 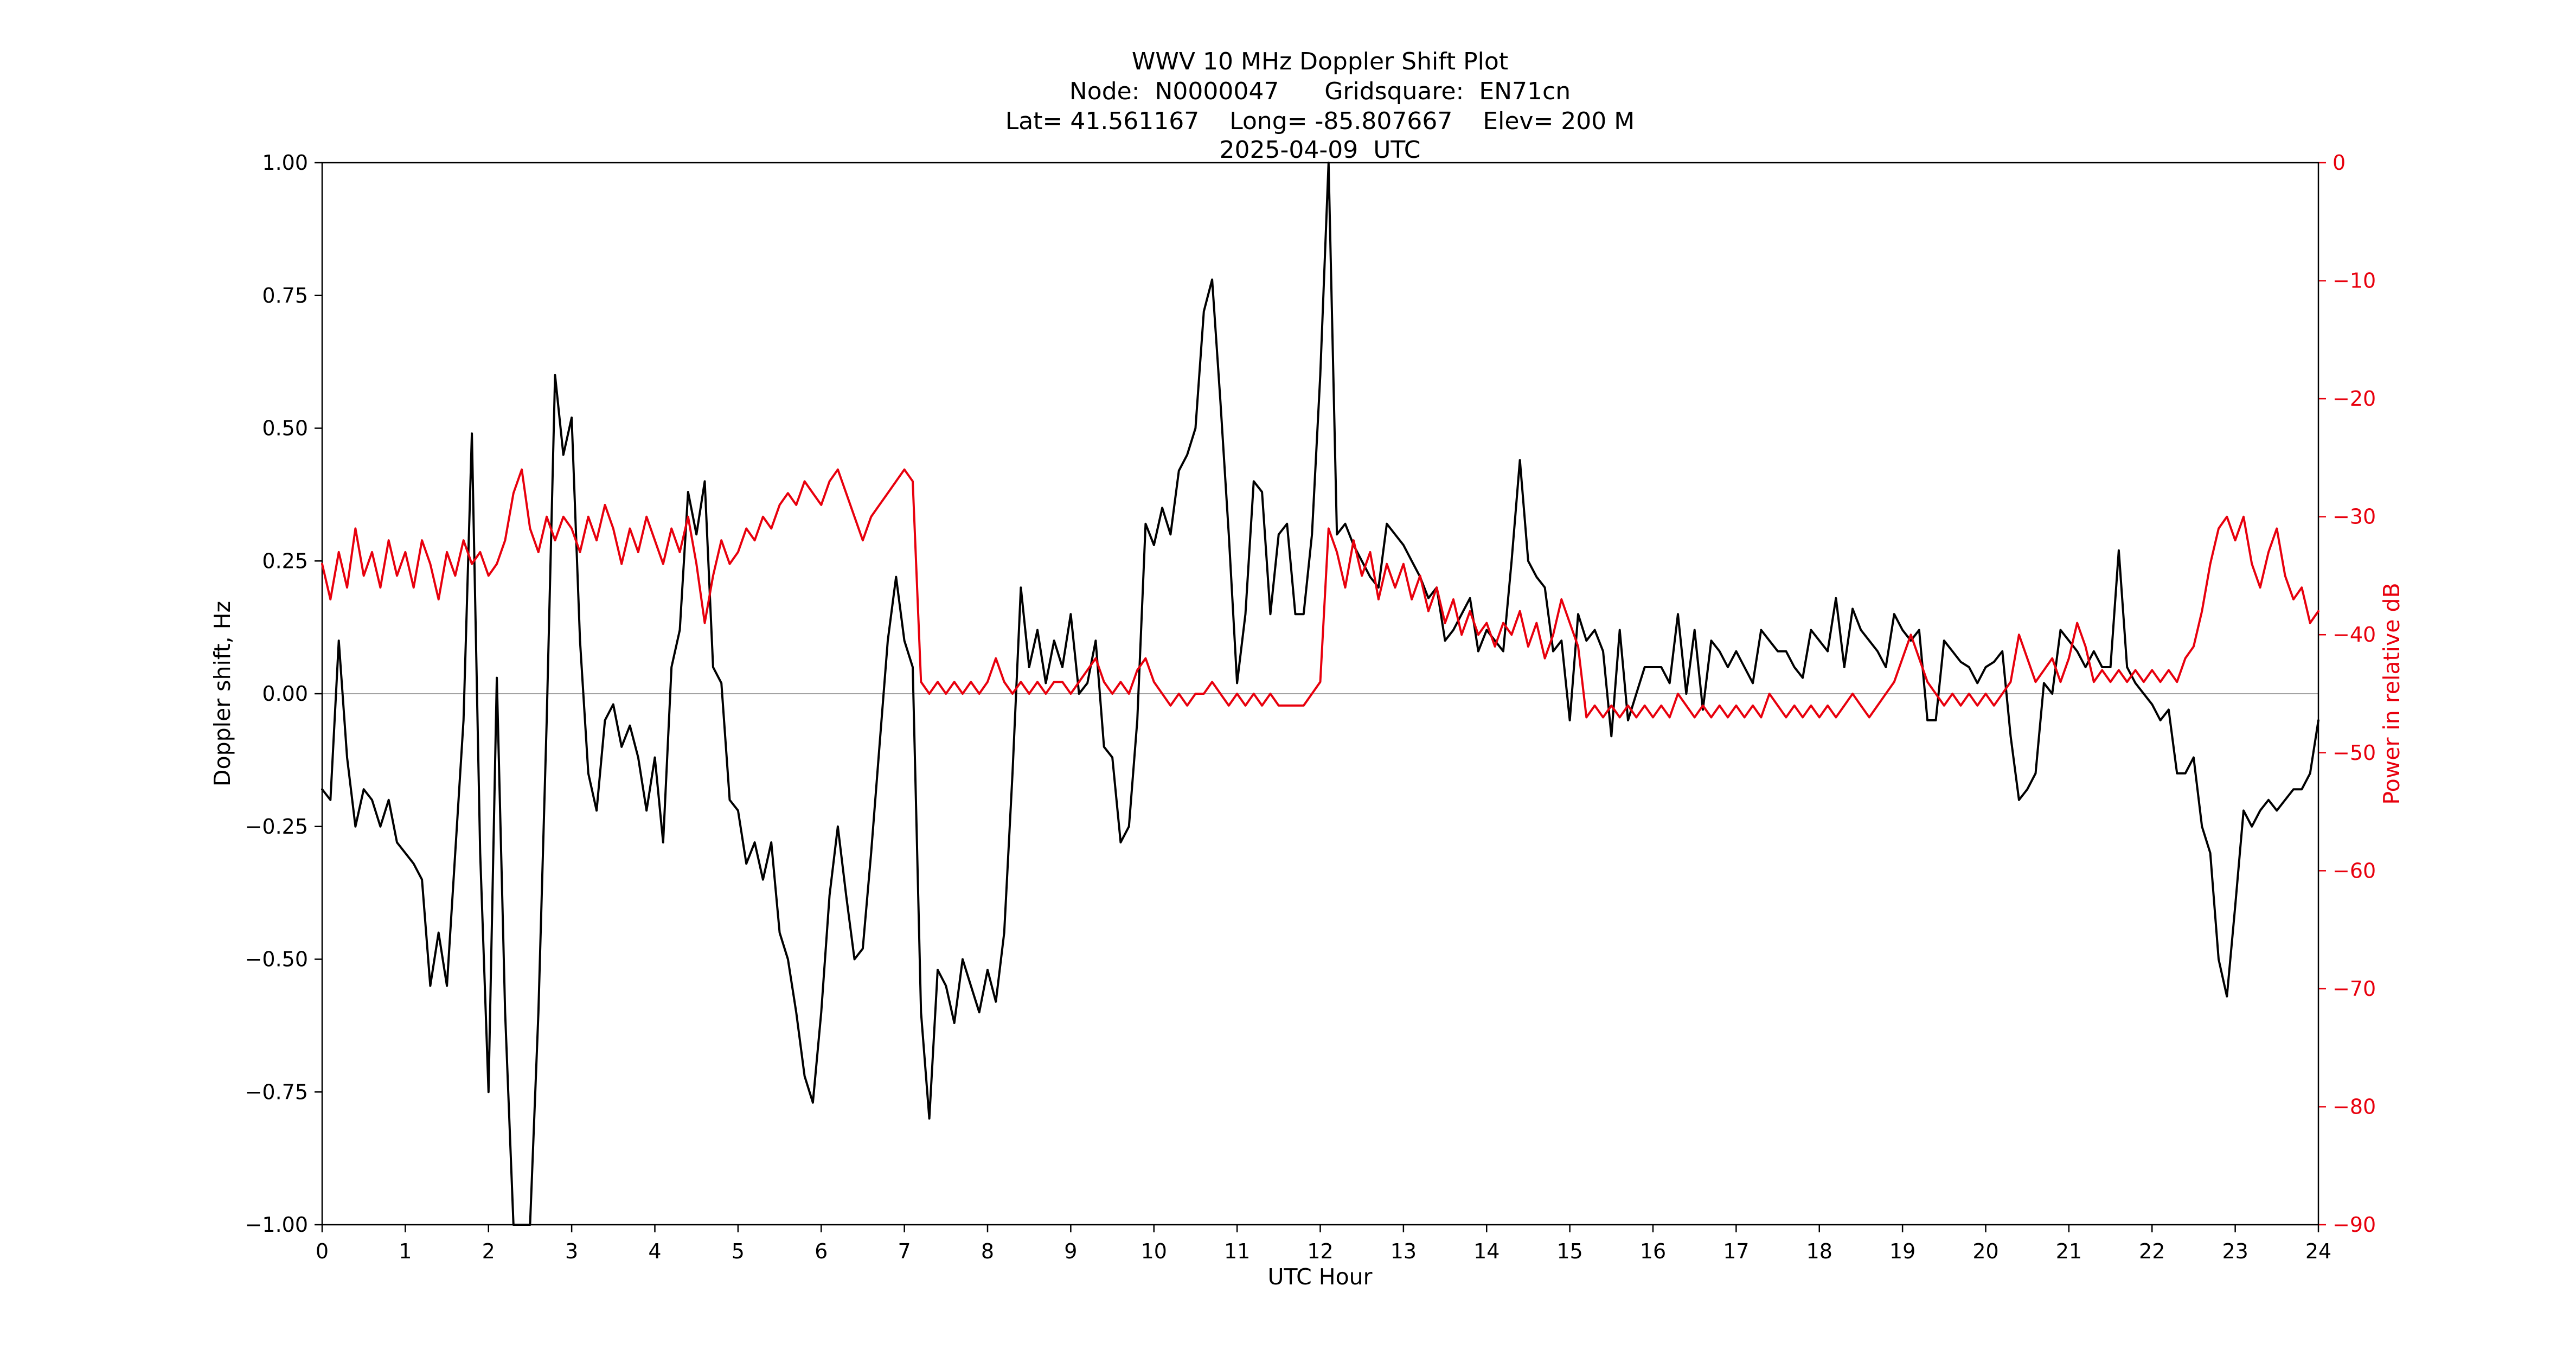 I want to click on x-tick-label: 24, so click(x=2318, y=1251).